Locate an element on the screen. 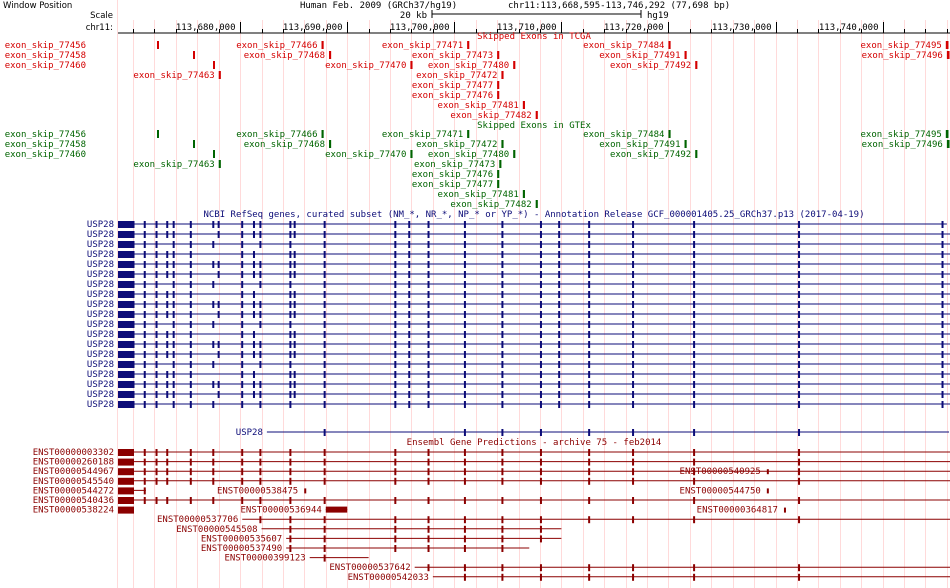  ensembl-transcript-label: ENST00000542033 is located at coordinates (388, 578).